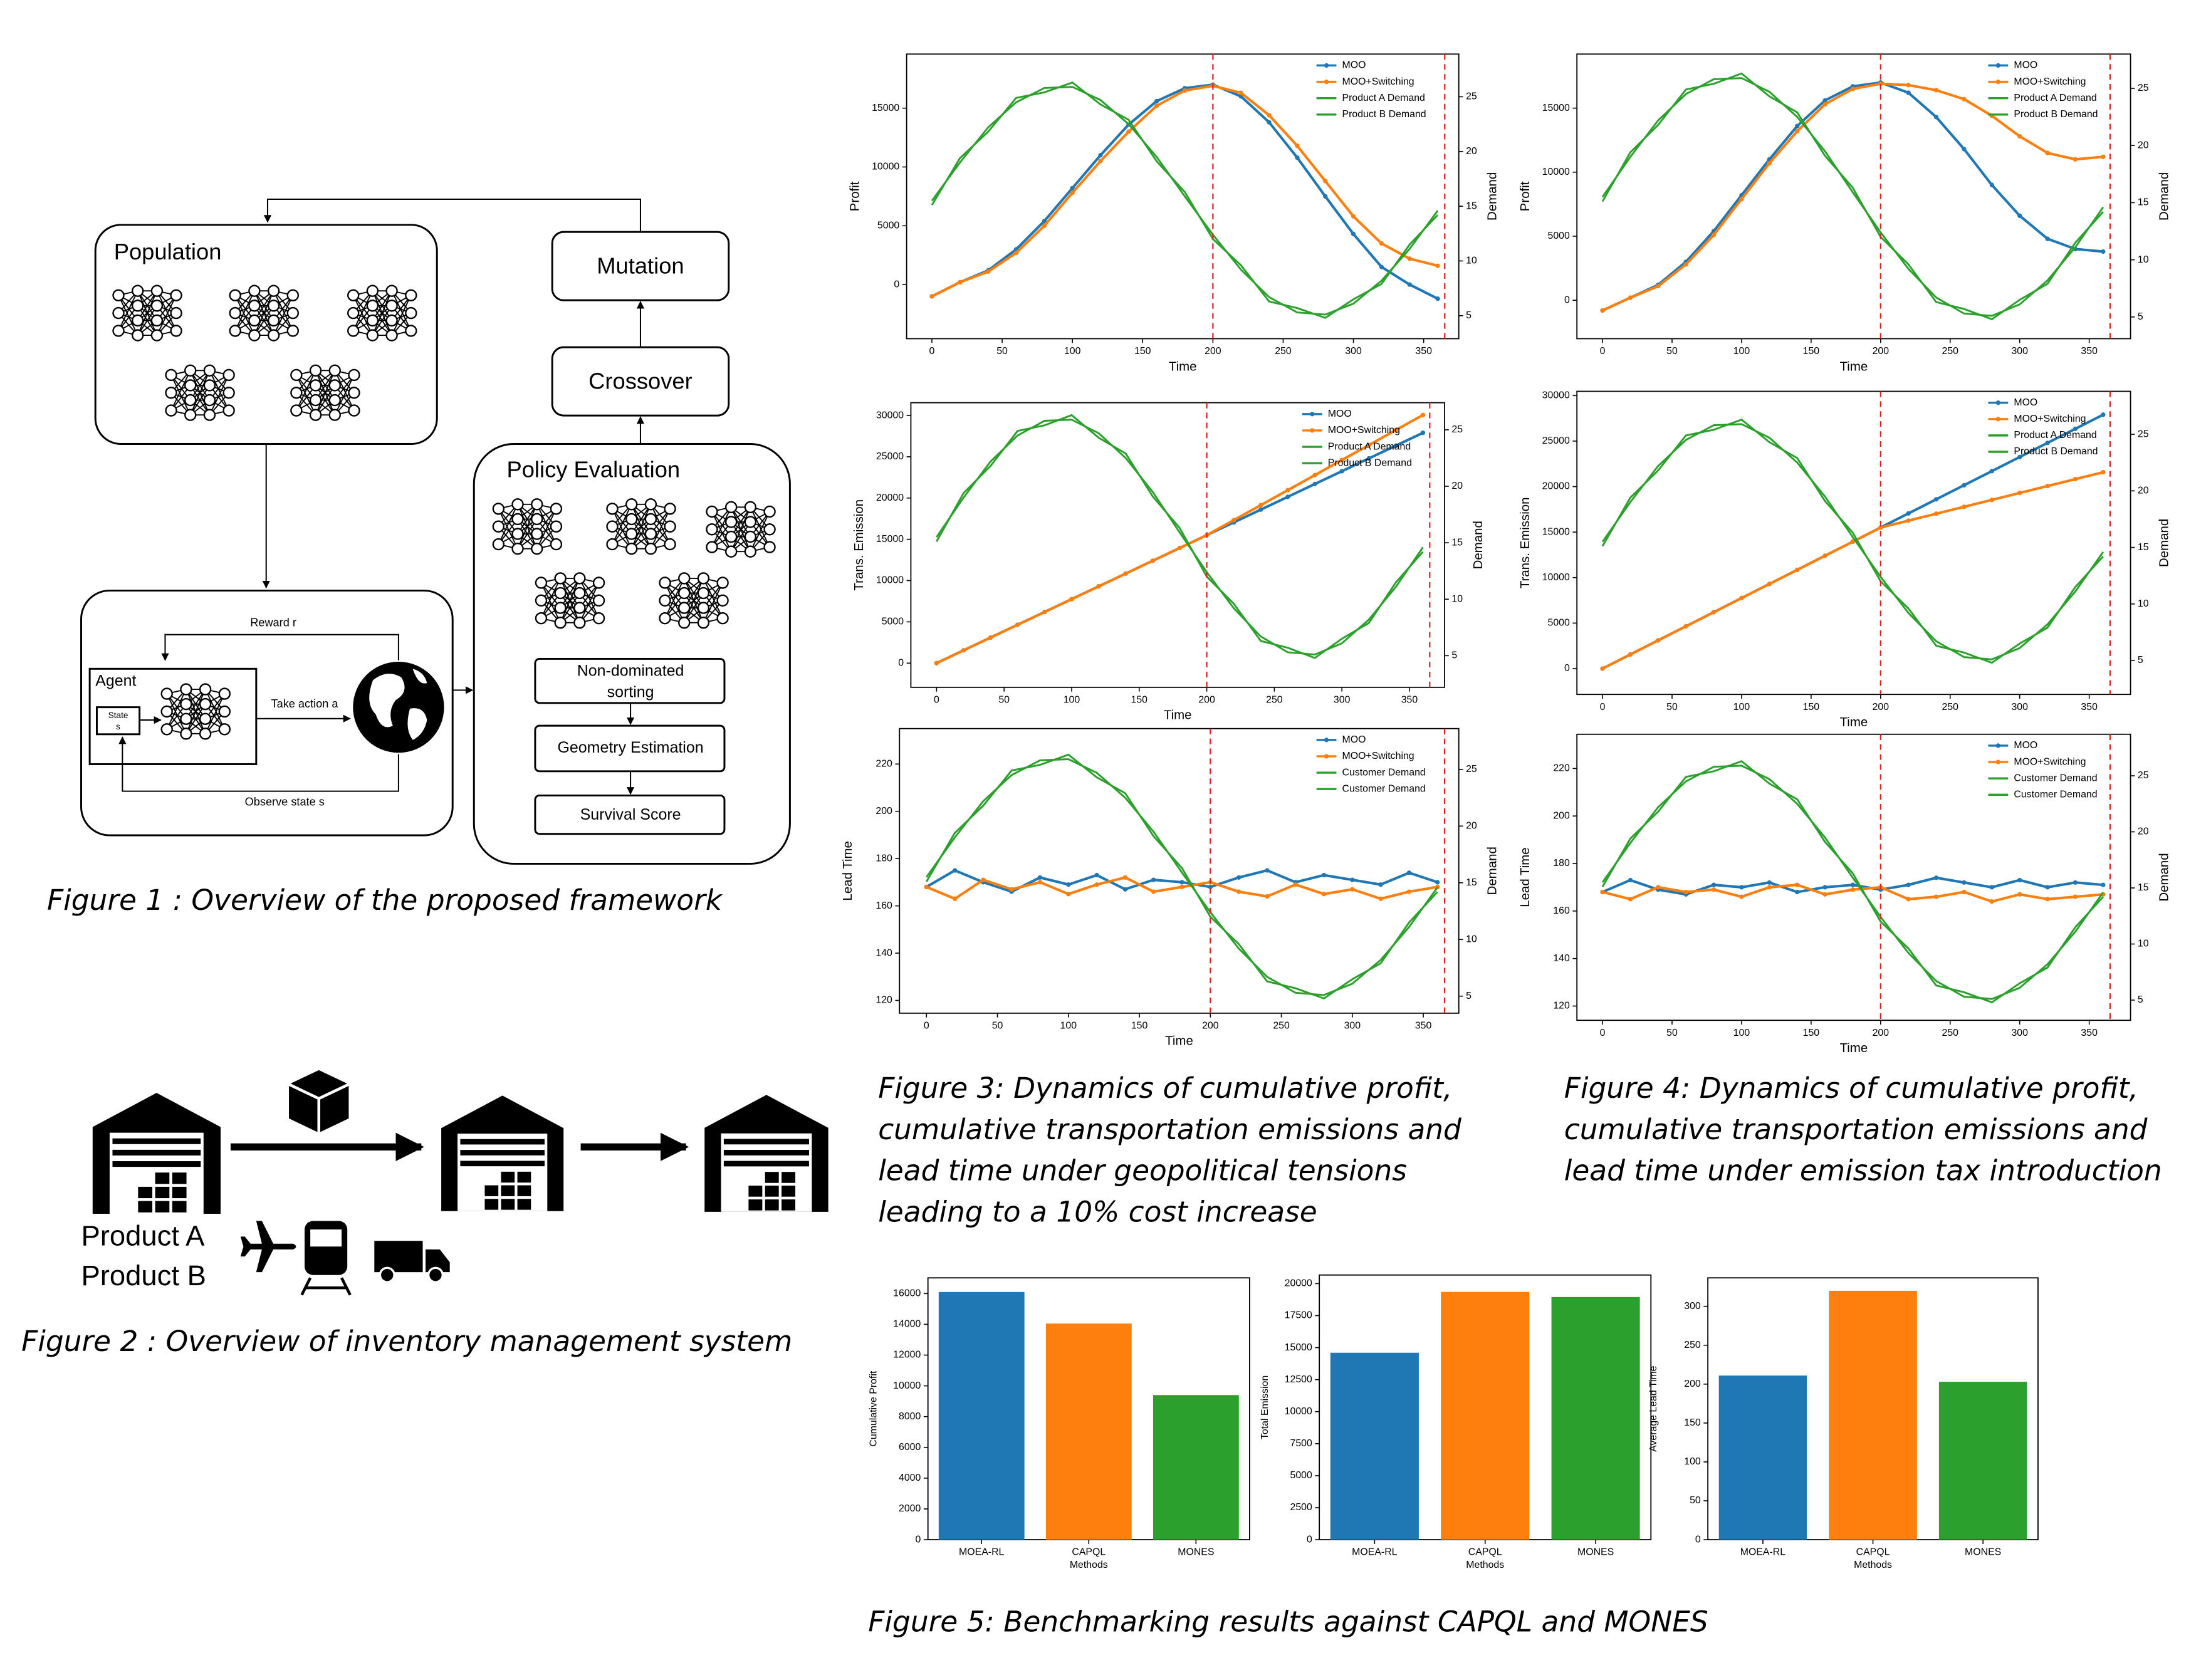 This screenshot has width=2206, height=1680. What do you see at coordinates (907, 1385) in the screenshot?
I see `y-tick-label: 10000` at bounding box center [907, 1385].